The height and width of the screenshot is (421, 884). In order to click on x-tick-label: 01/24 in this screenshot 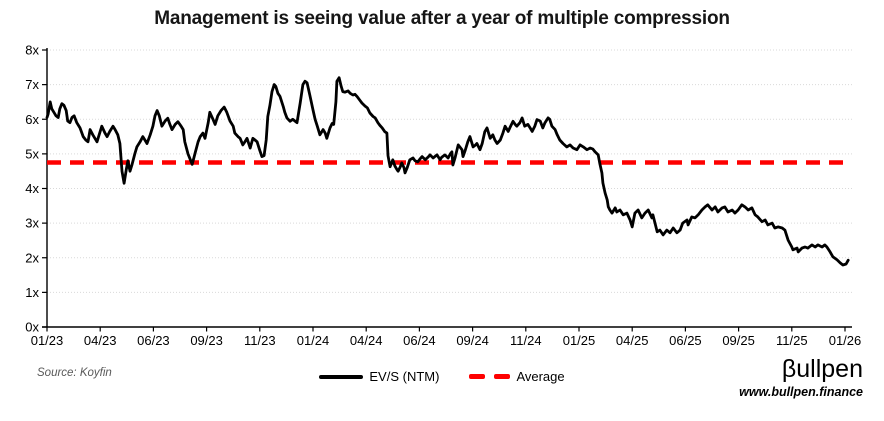, I will do `click(313, 340)`.